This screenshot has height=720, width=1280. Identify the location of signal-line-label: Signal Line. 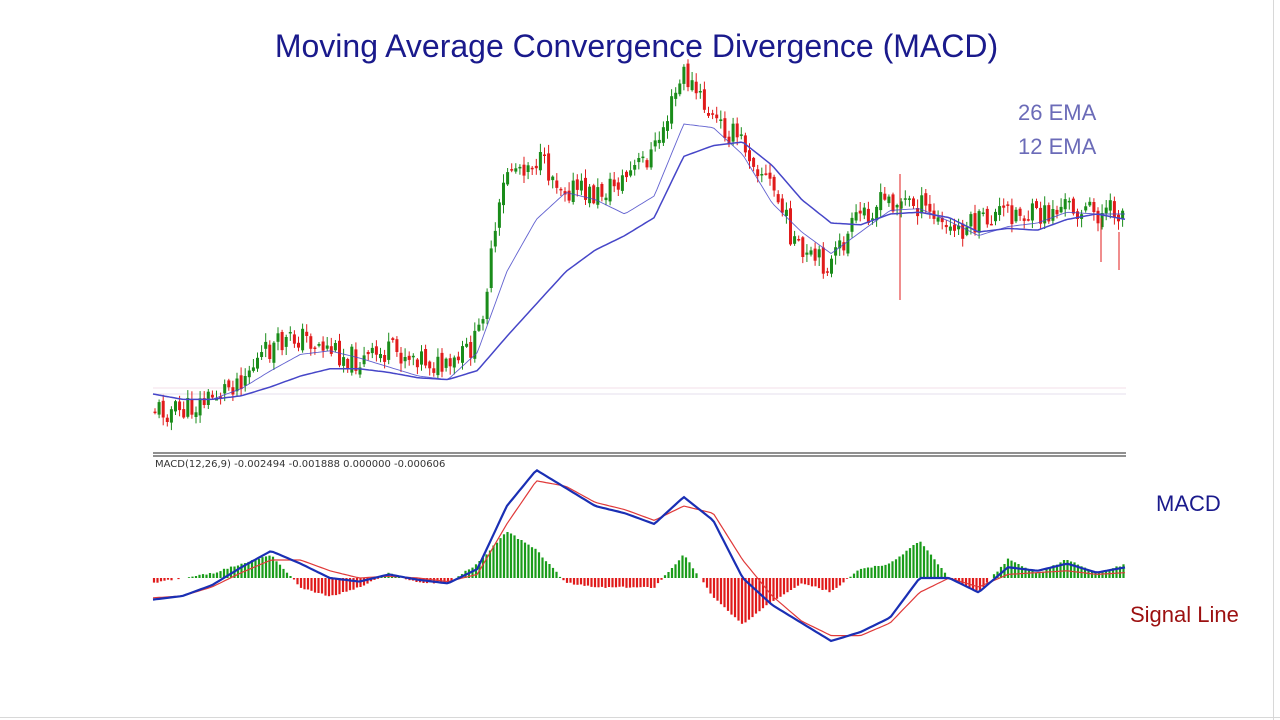
(1184, 614).